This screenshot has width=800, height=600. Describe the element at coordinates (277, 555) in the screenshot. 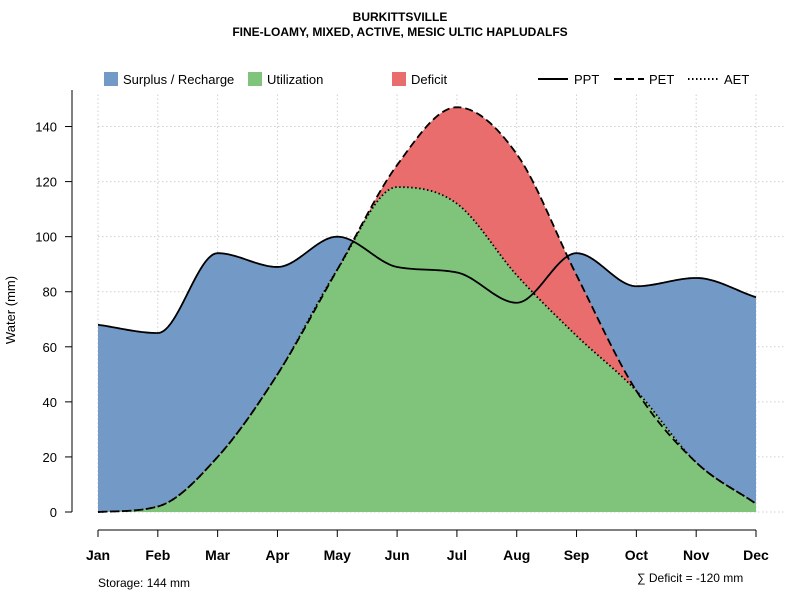

I see `x-tick-label: Apr` at that location.